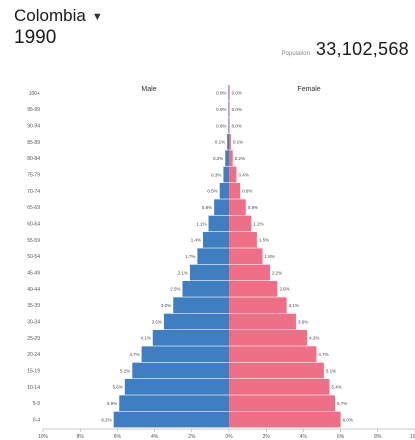  Describe the element at coordinates (264, 240) in the screenshot. I see `female-value-label: 1.5%` at that location.